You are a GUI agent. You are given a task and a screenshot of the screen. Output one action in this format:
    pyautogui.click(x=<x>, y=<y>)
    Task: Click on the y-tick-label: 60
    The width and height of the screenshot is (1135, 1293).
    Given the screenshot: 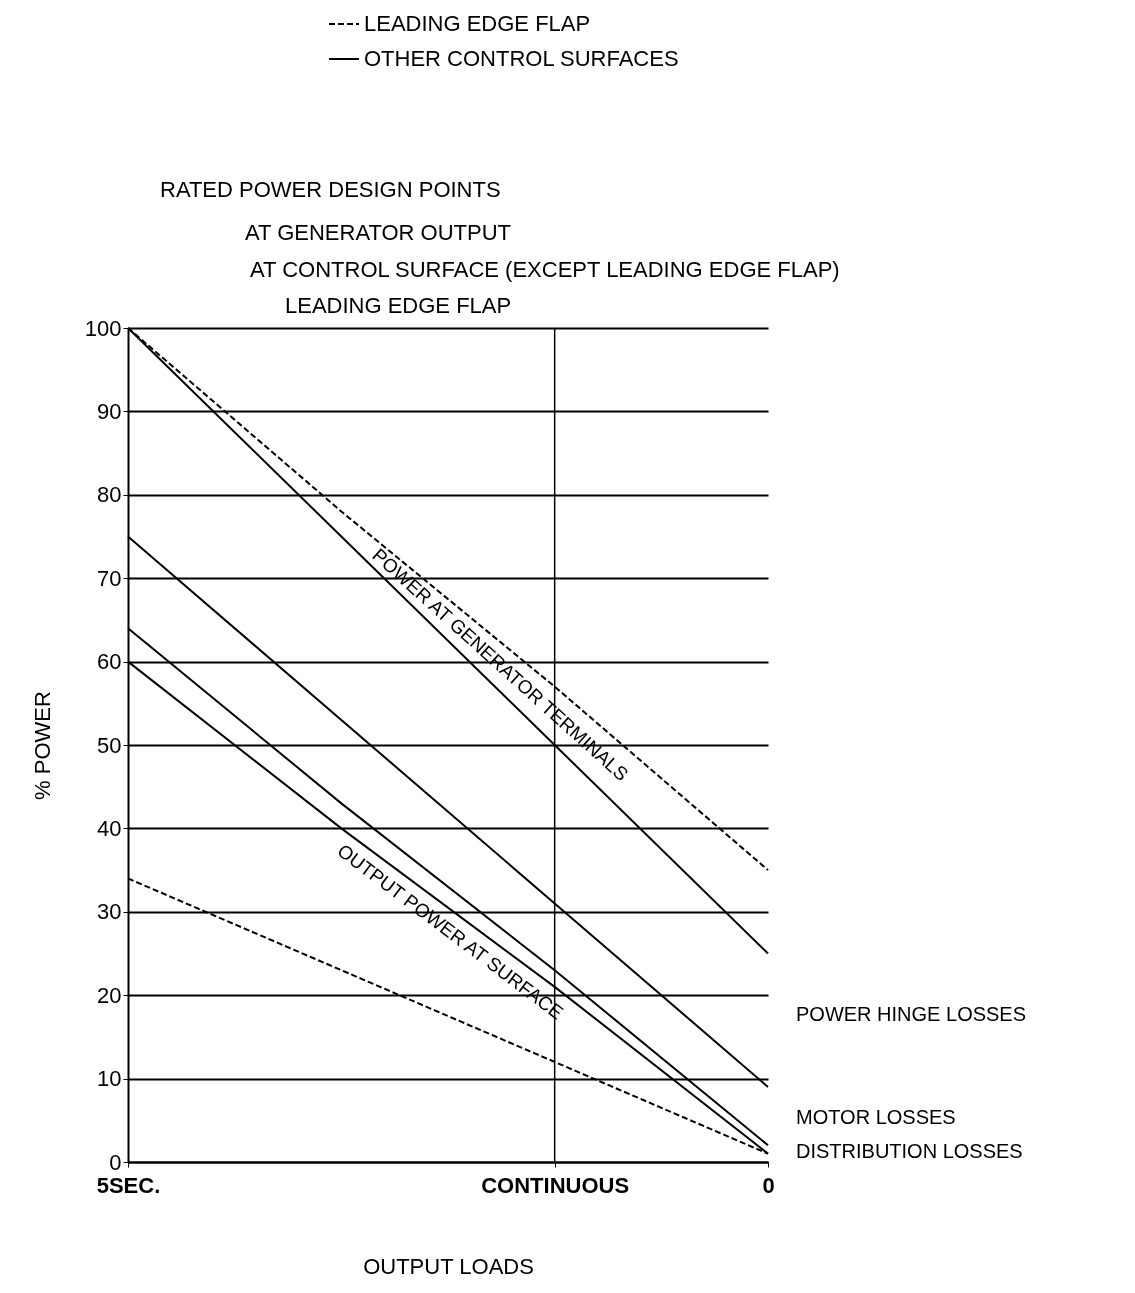 What is the action you would take?
    pyautogui.click(x=109, y=662)
    